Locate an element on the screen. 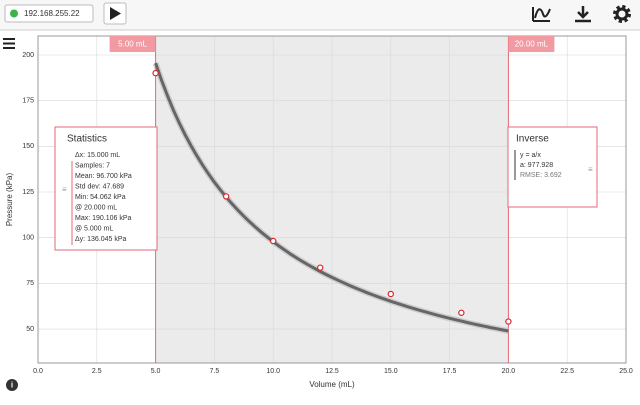  x-tick-label: 7.5 is located at coordinates (215, 371).